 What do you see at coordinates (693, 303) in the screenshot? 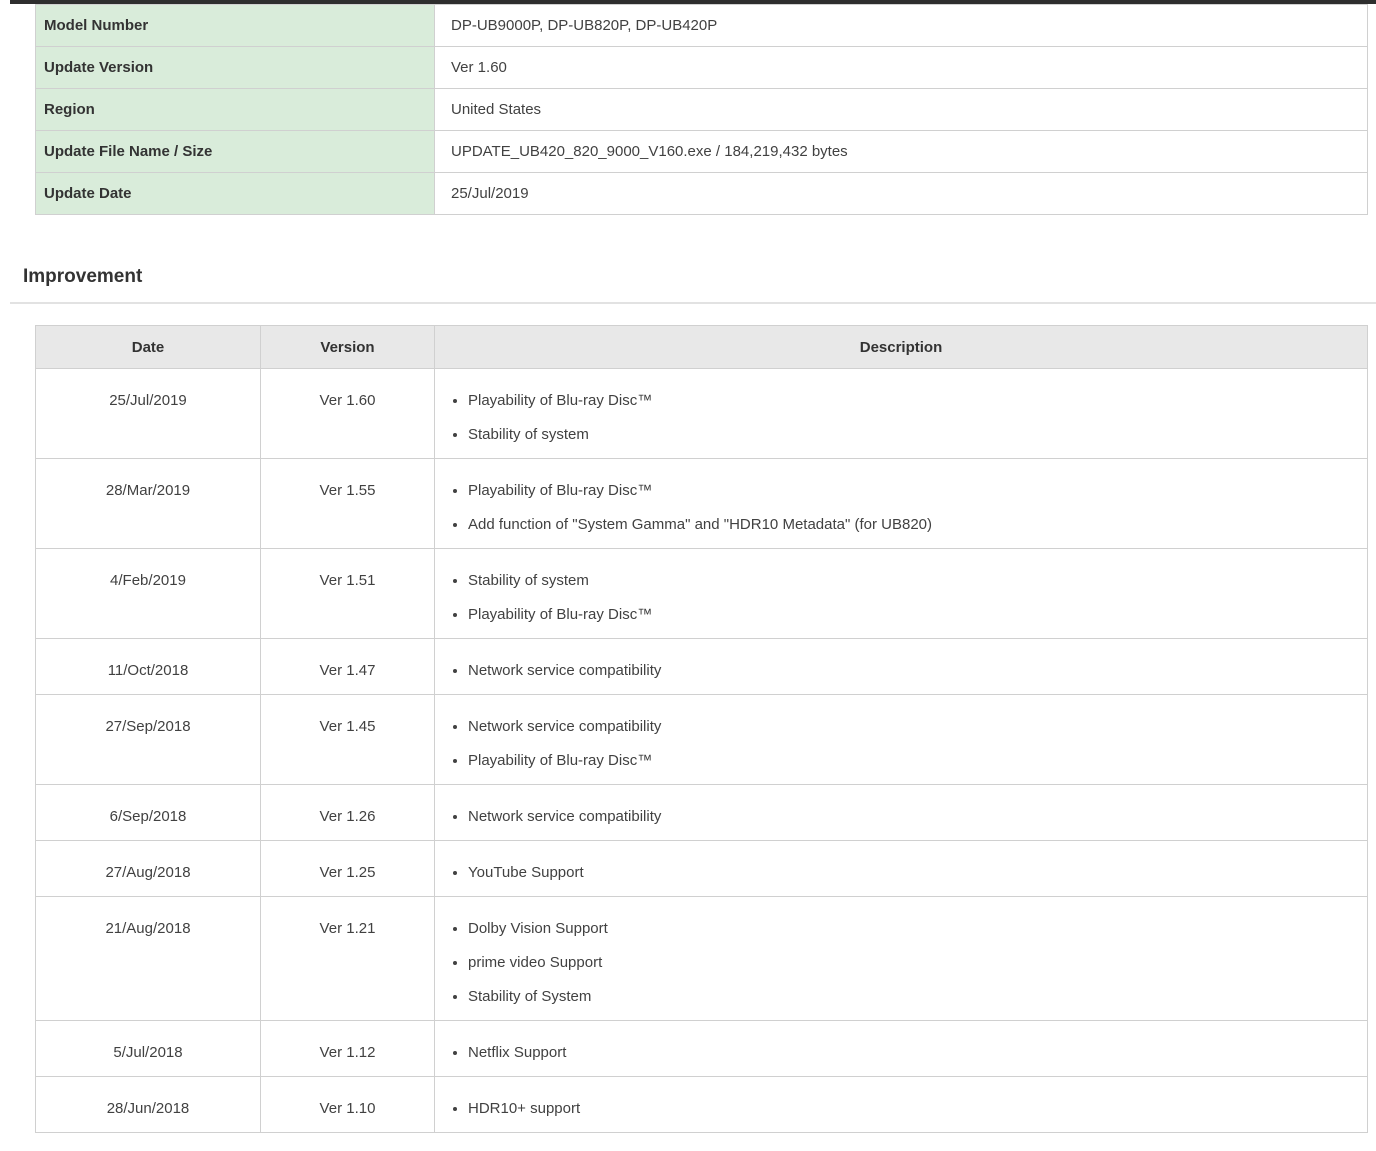
I see `section-divider` at bounding box center [693, 303].